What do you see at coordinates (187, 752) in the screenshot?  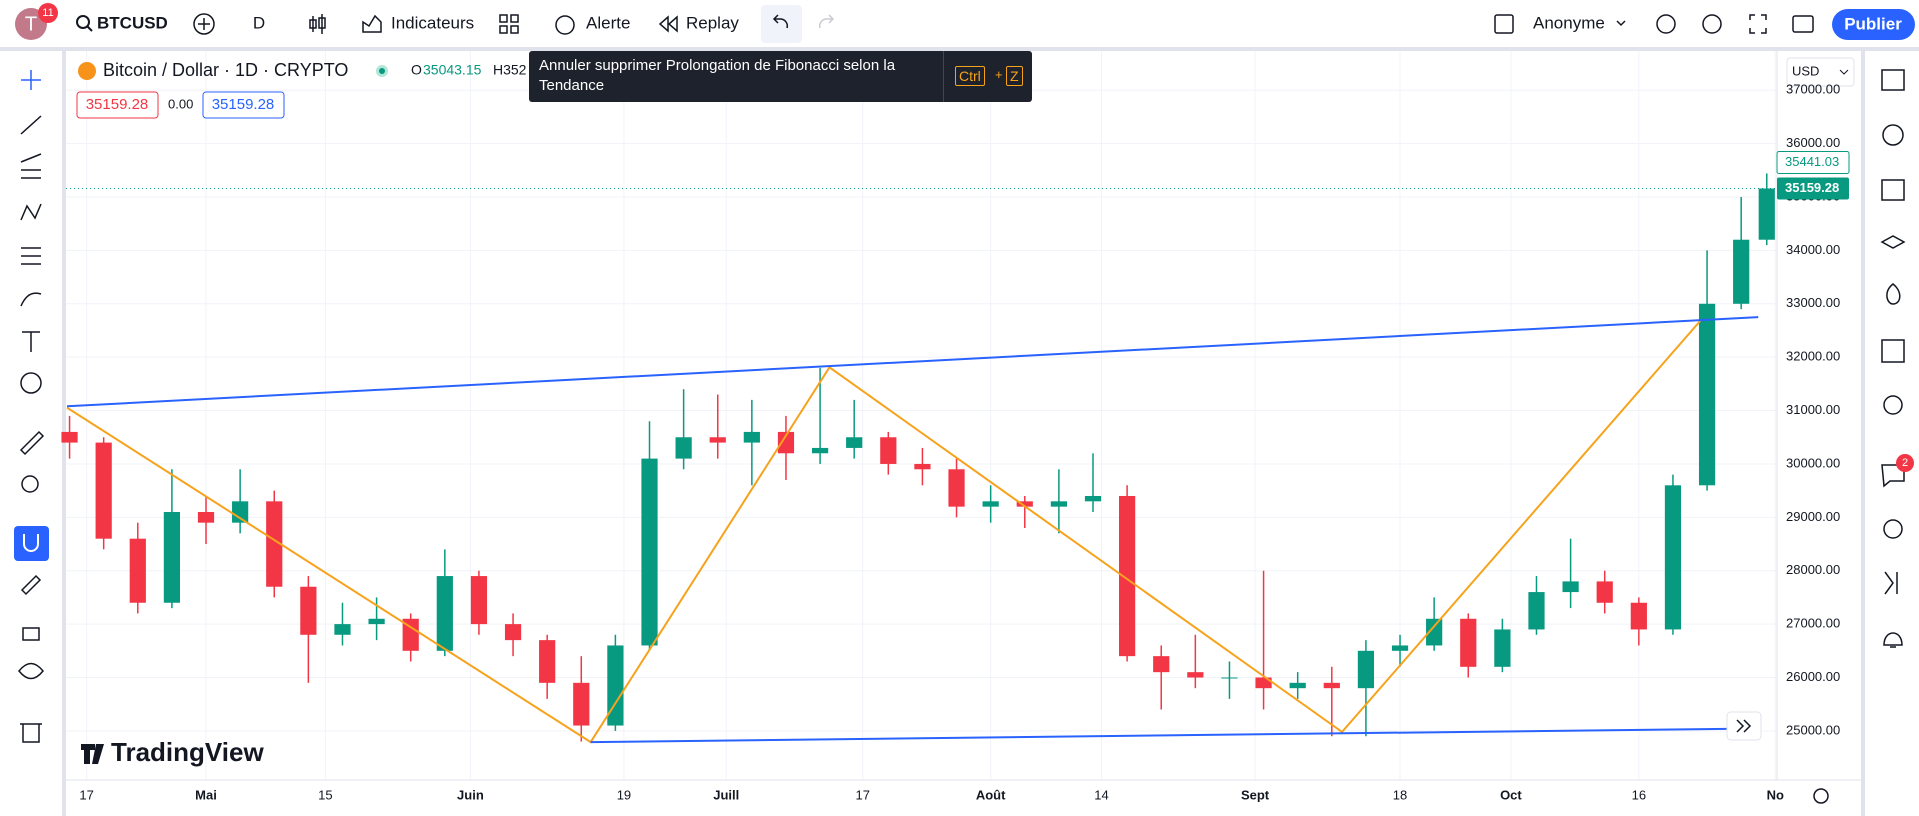 I see `tv-logo: TradingView` at bounding box center [187, 752].